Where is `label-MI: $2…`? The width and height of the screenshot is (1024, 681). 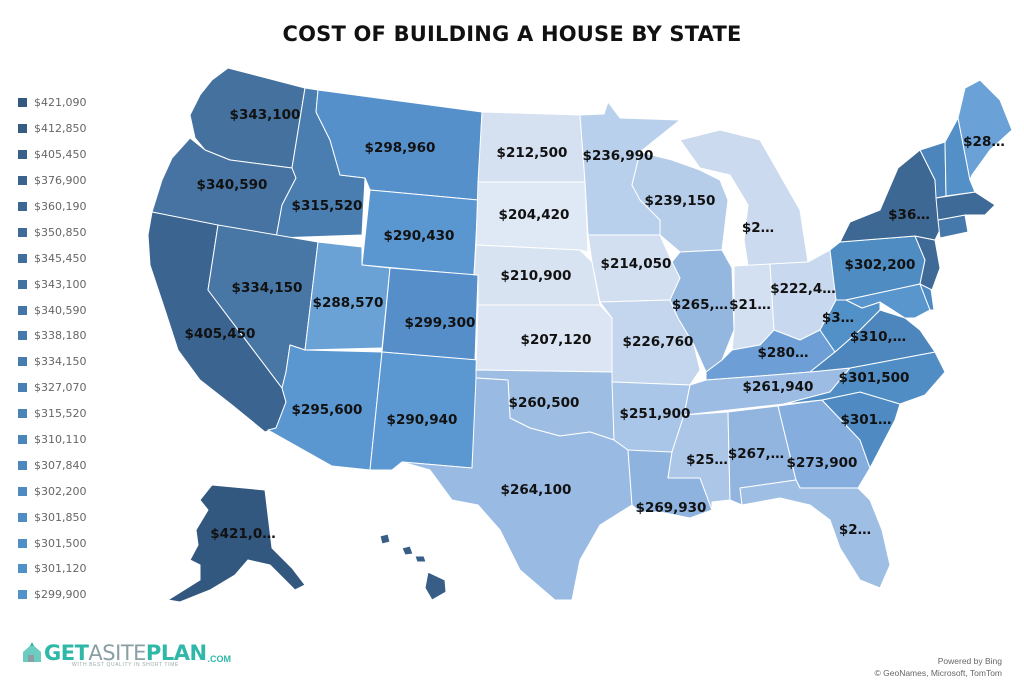
label-MI: $2… is located at coordinates (758, 228).